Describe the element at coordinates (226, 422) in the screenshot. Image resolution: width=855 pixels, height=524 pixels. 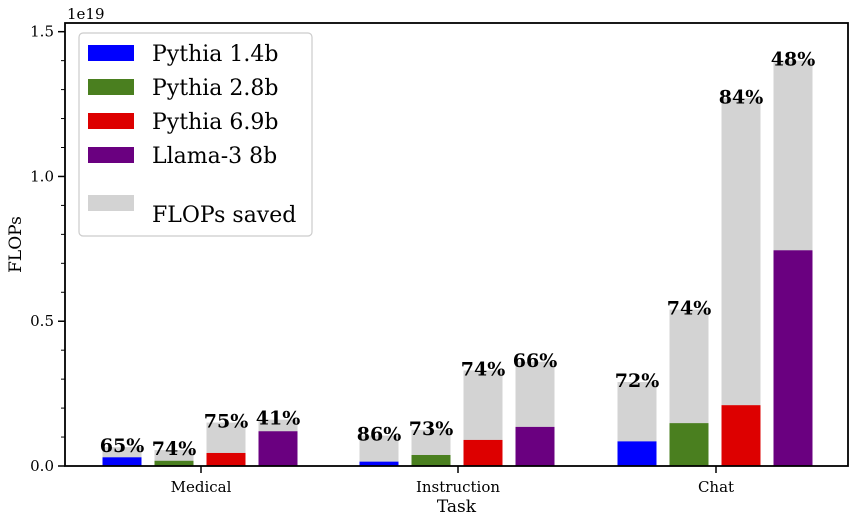
I see `saved-percent-label: 75%` at that location.